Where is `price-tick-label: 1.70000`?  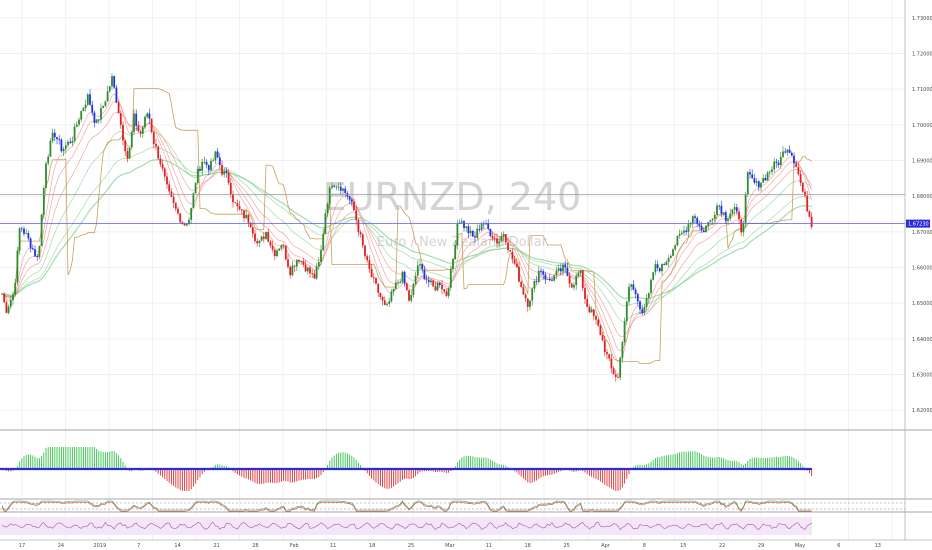
price-tick-label: 1.70000 is located at coordinates (922, 126).